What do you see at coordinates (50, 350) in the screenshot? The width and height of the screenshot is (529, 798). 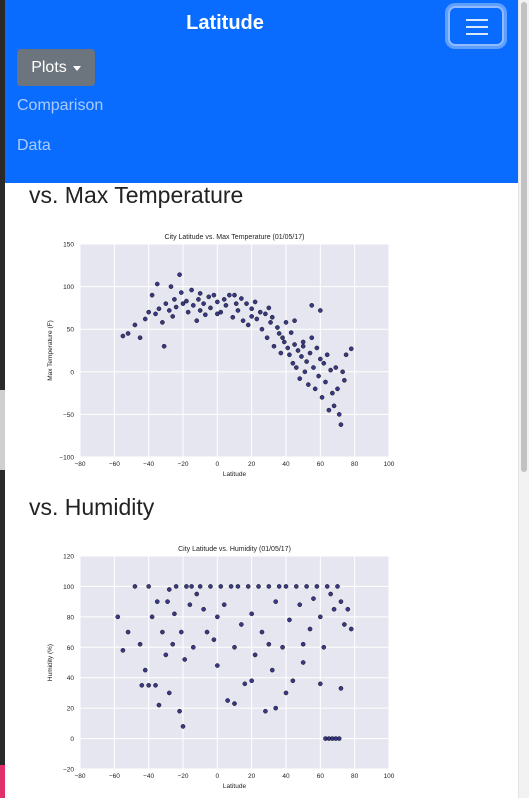 I see `y-axis-label: Max Temperature (F)` at bounding box center [50, 350].